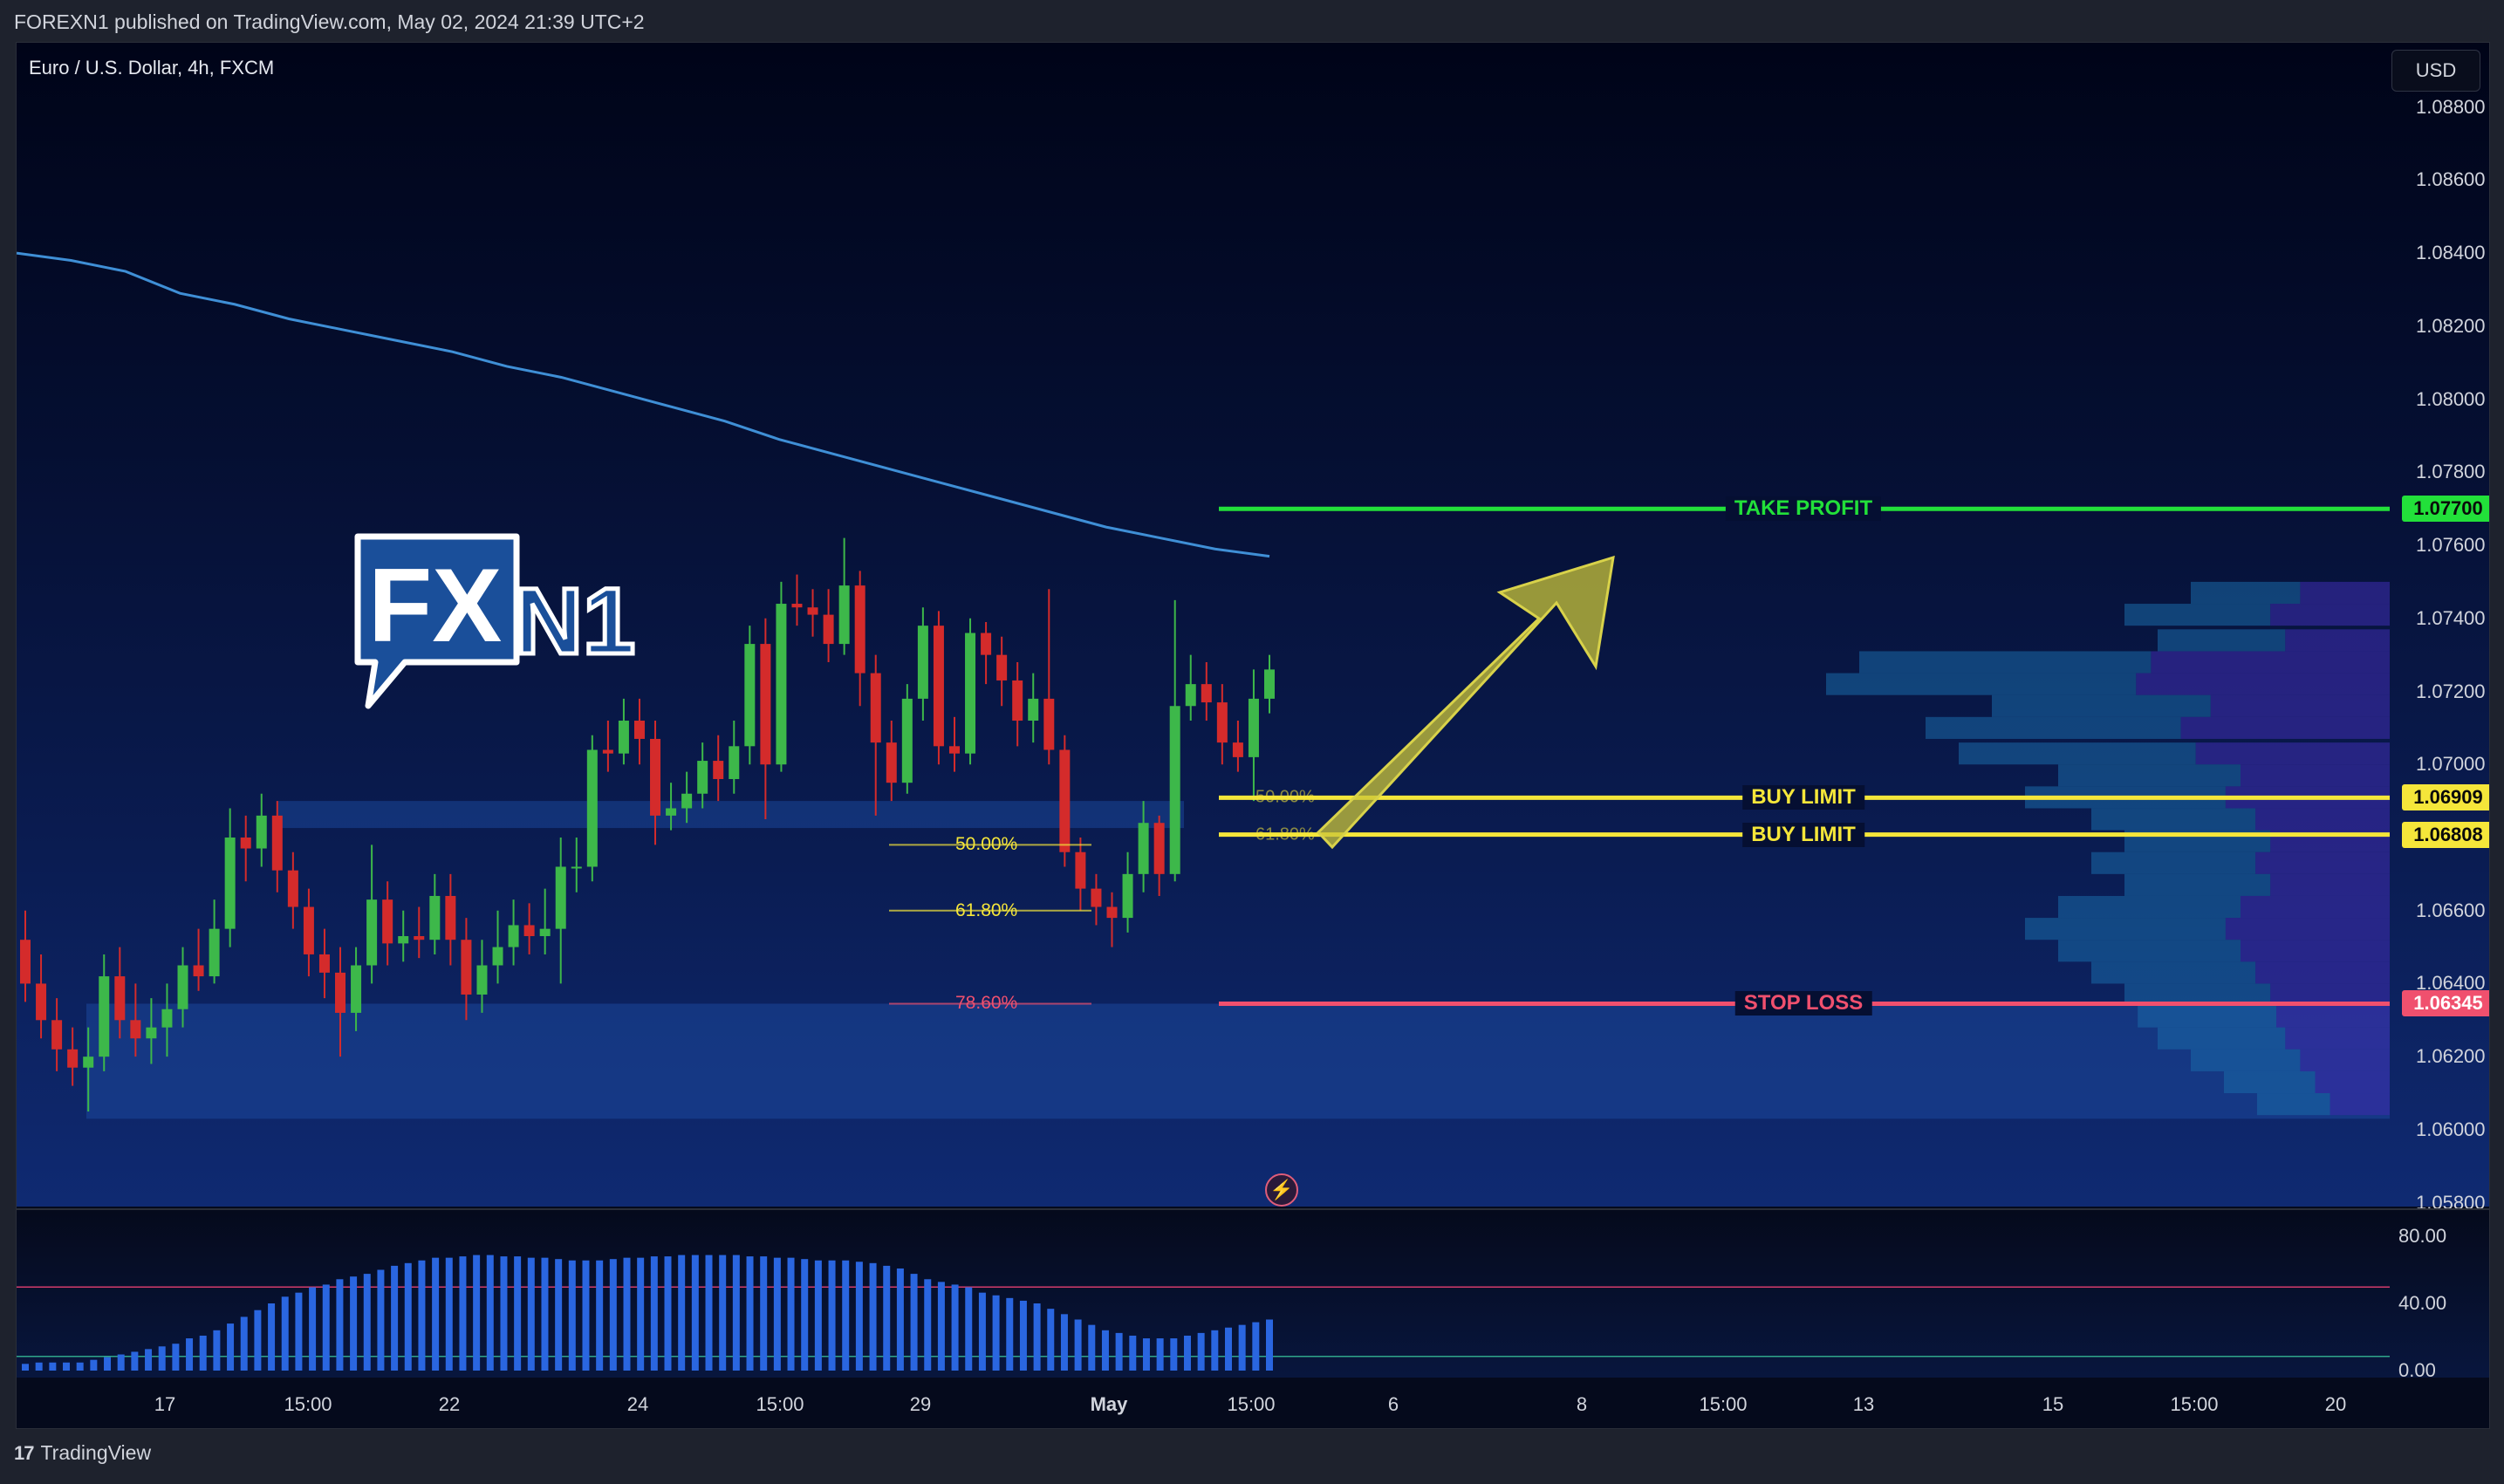 This screenshot has width=2504, height=1484. Describe the element at coordinates (730, 815) in the screenshot. I see `entry-zone` at that location.